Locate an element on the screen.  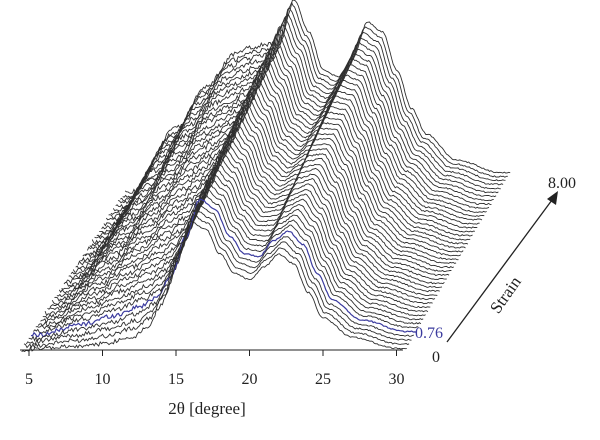
strain-axis-arrowhead is located at coordinates (552, 198).